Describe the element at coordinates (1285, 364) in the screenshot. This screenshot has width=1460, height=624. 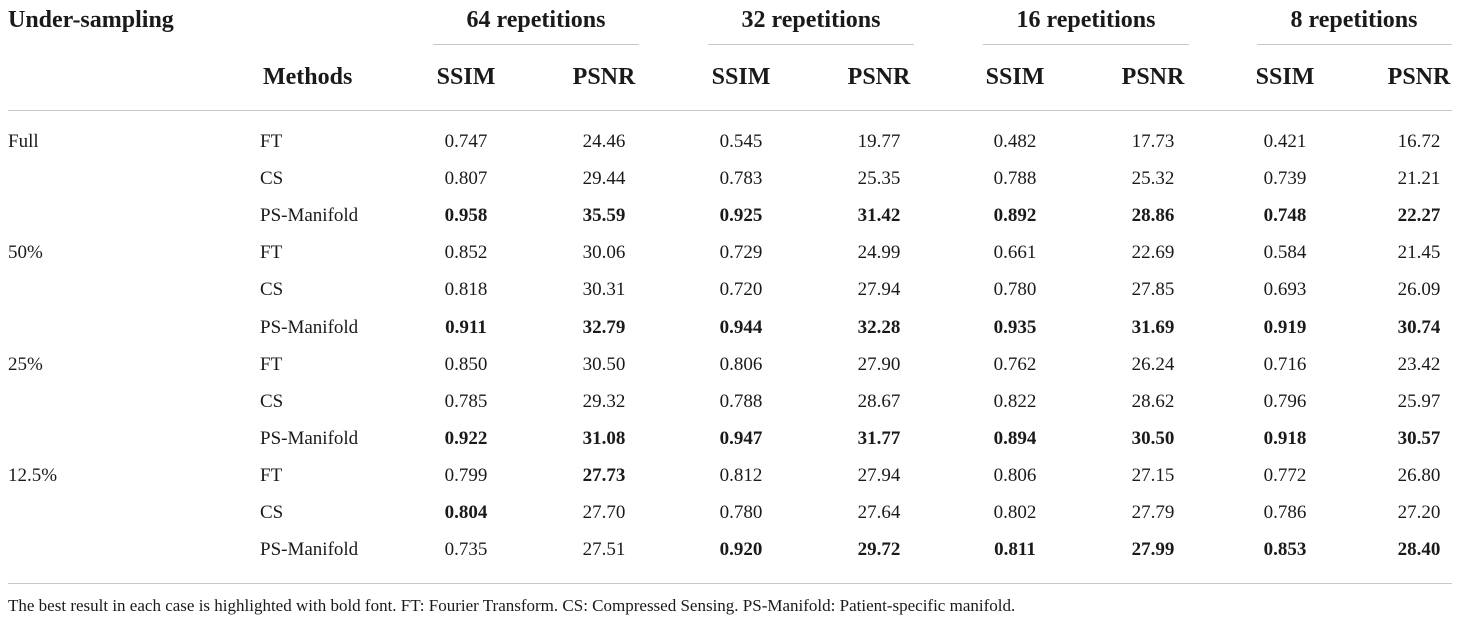
I see `ssim-cell: 0.716` at that location.